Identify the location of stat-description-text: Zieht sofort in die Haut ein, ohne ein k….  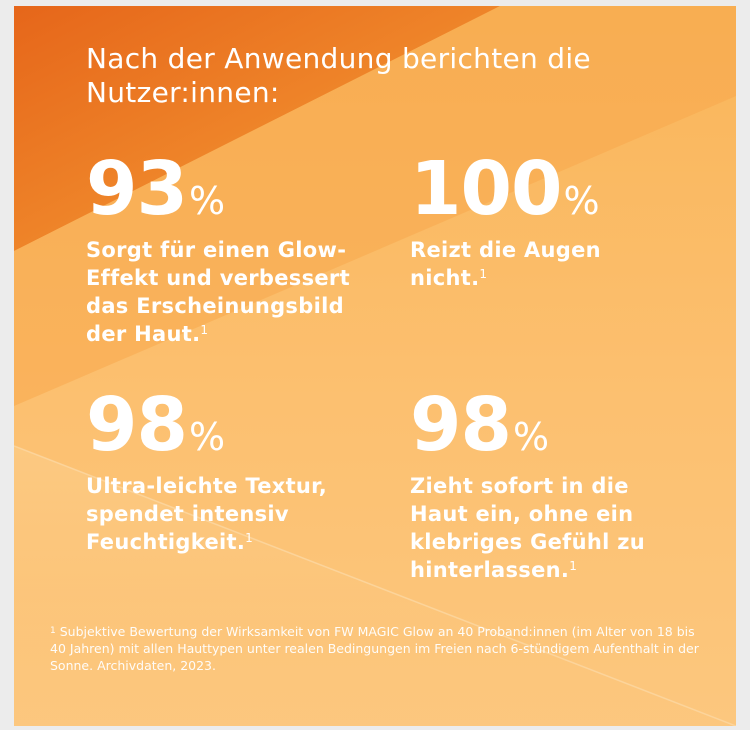
(527, 528).